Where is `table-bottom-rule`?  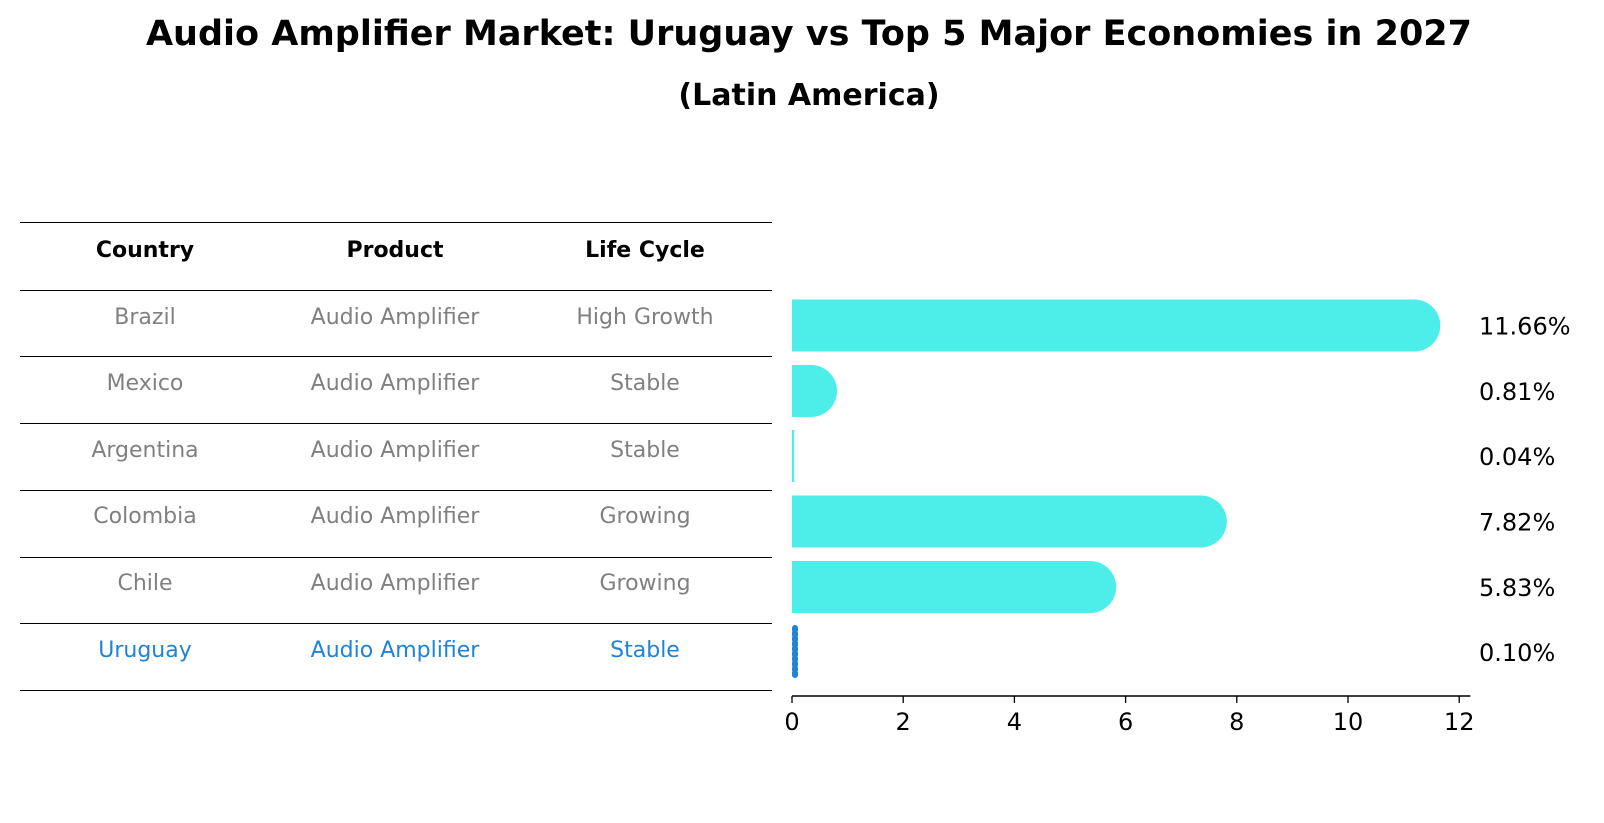
table-bottom-rule is located at coordinates (396, 690).